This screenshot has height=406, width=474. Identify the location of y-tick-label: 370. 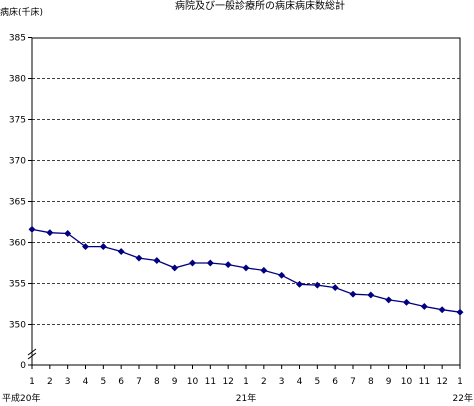
(17, 162).